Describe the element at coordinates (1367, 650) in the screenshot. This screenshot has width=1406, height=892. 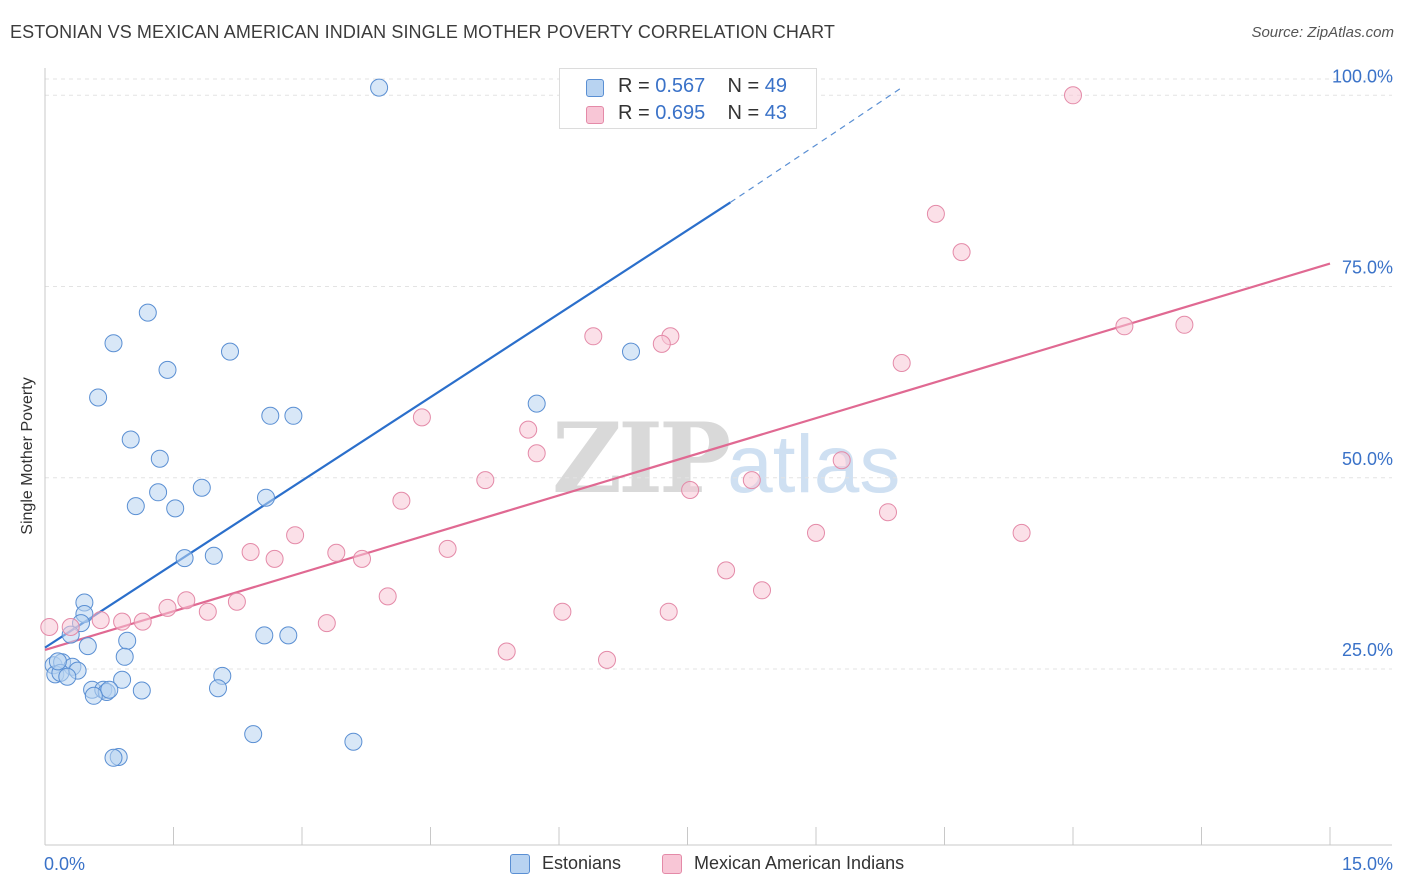
I see `y-tick-label: 25.0%` at that location.